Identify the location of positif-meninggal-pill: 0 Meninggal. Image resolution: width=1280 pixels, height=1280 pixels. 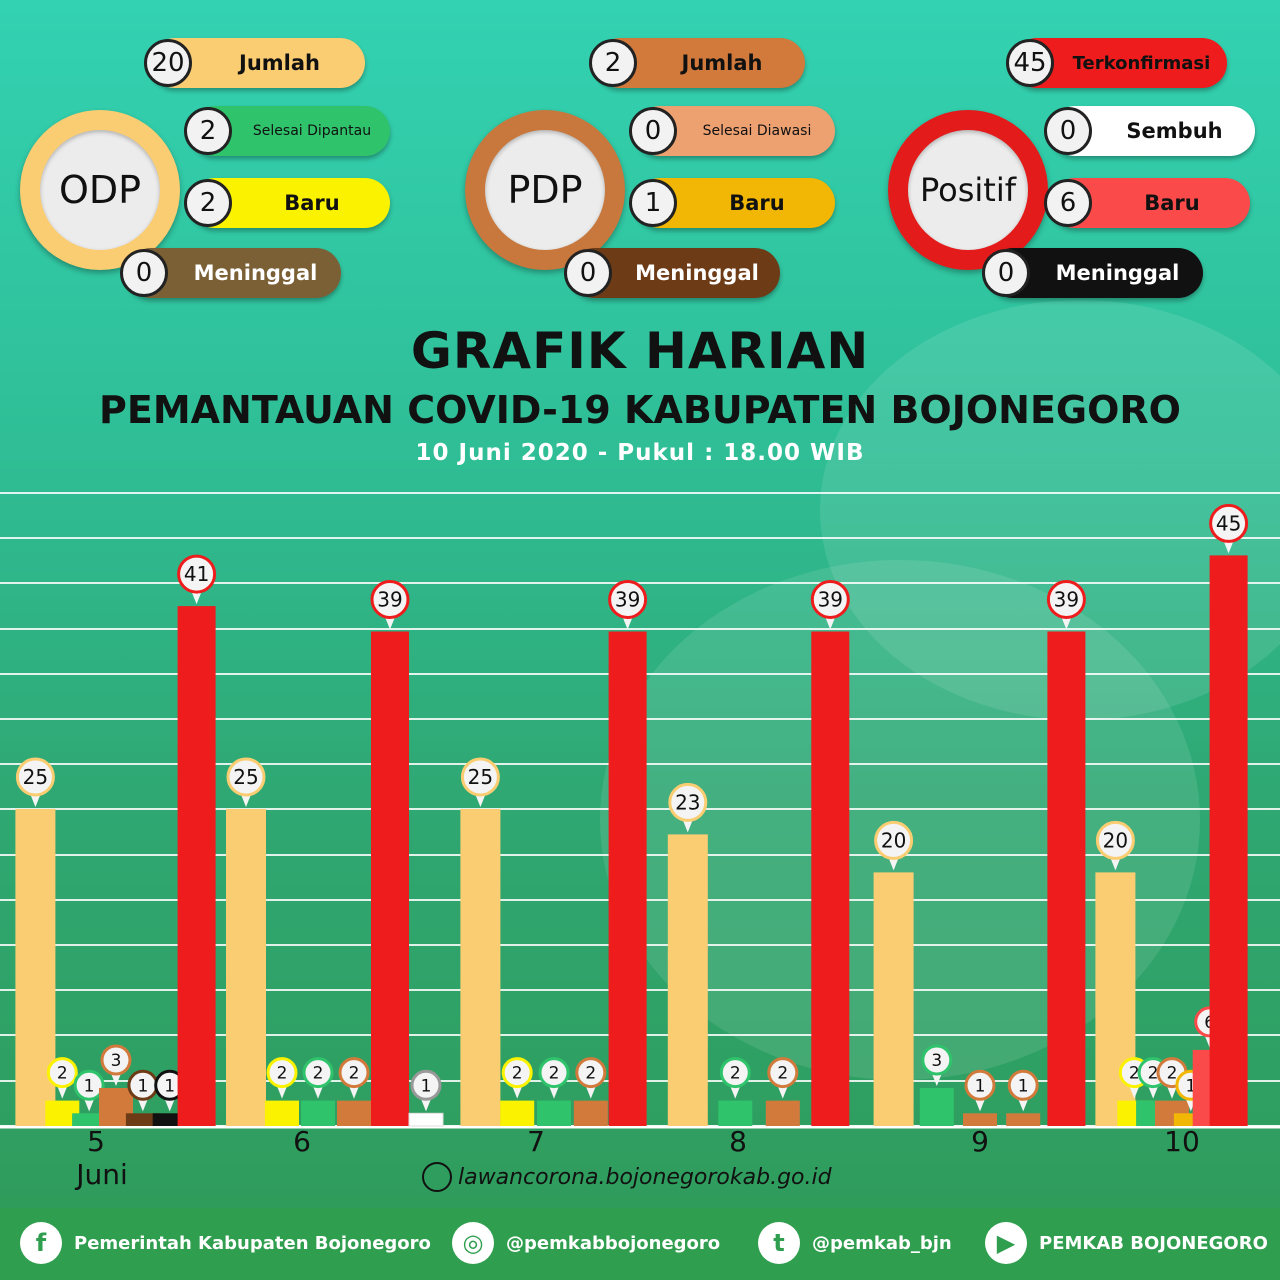
(1092, 273).